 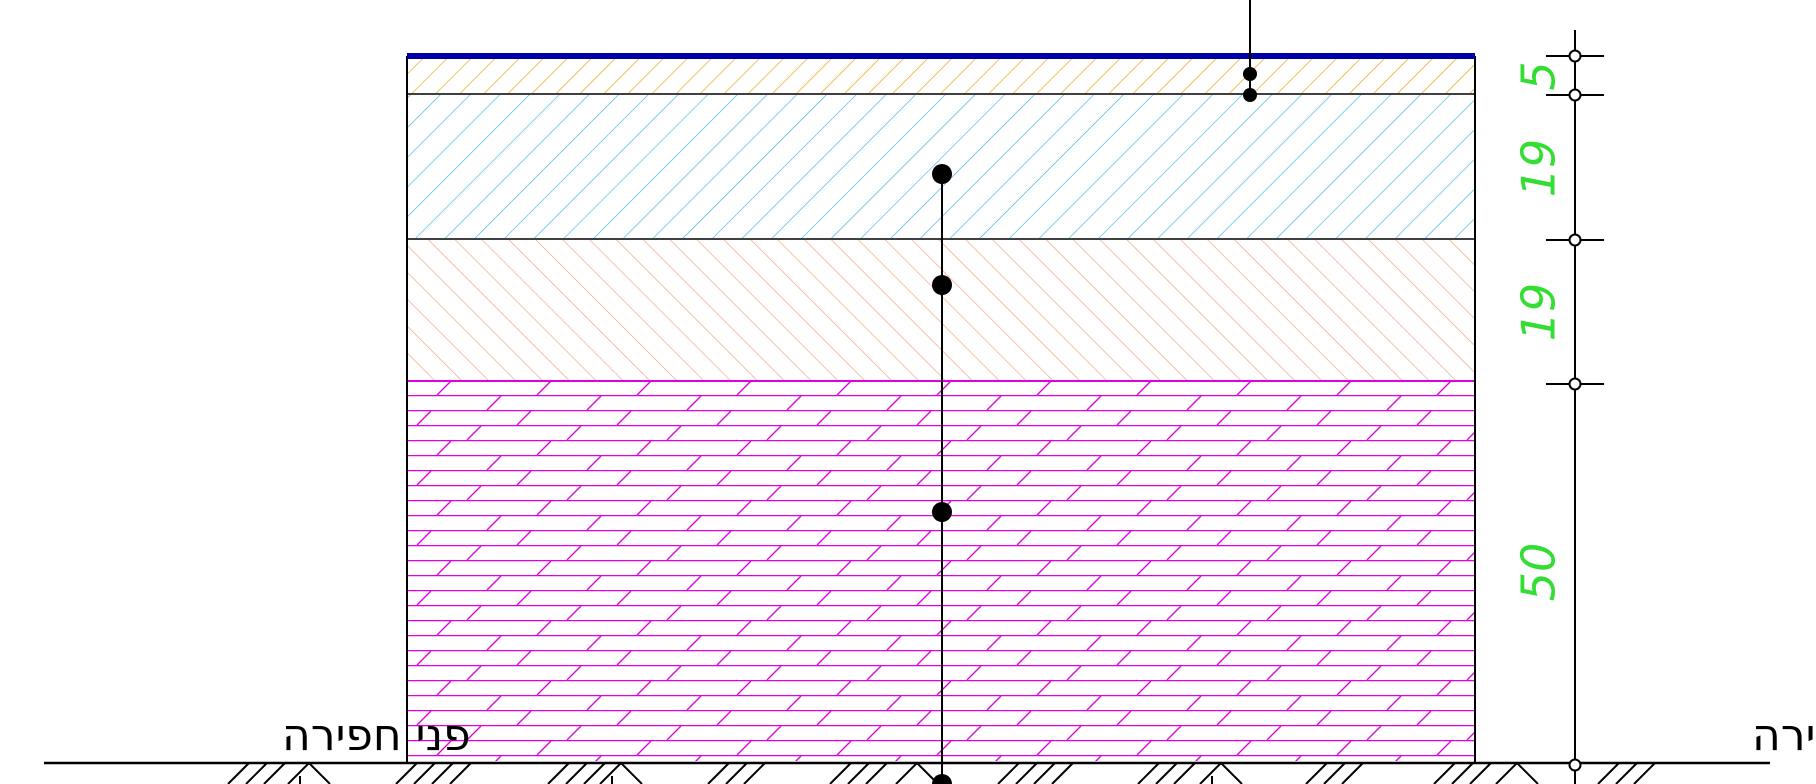 What do you see at coordinates (1250, 74) in the screenshot?
I see `layer-1-top-marker` at bounding box center [1250, 74].